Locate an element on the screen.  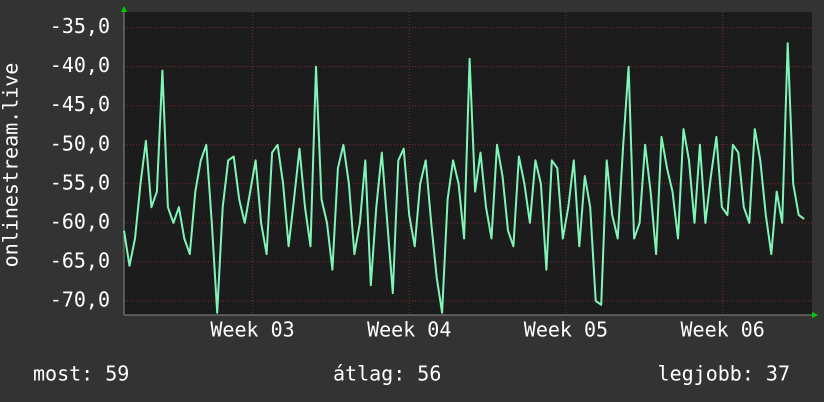
y-tick-label: -70,0 is located at coordinates (80, 299).